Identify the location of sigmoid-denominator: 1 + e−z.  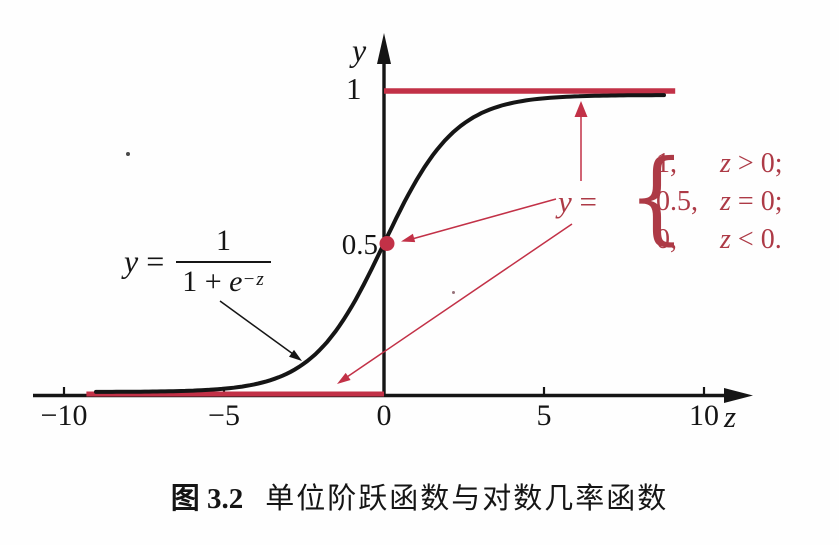
(223, 280).